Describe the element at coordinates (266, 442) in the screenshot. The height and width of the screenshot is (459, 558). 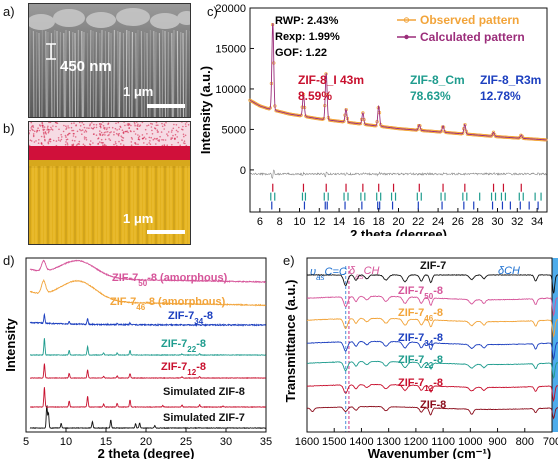
I see `x-tick-label: 35` at that location.